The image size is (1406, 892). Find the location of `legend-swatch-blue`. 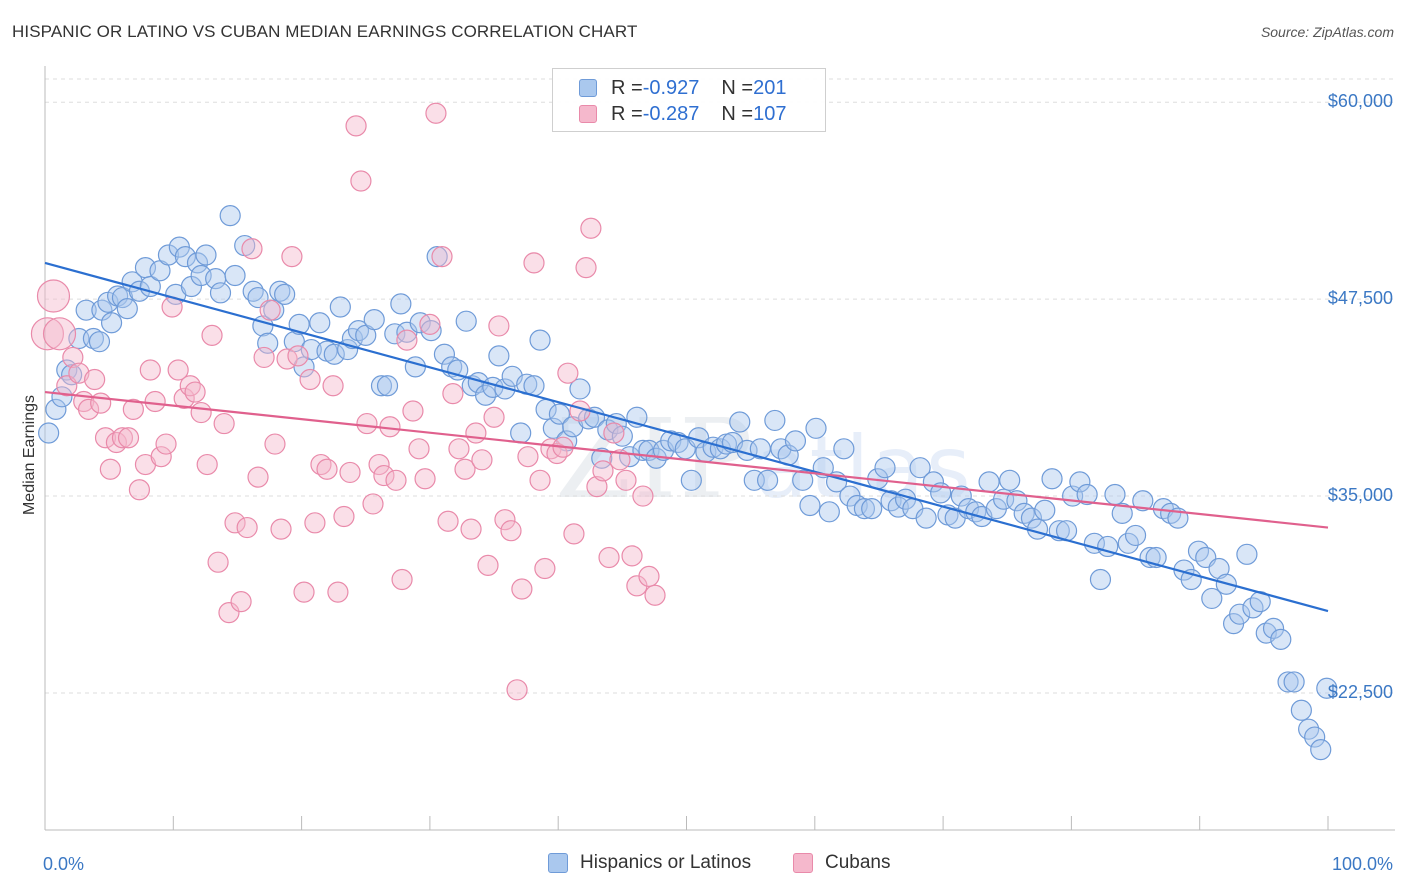

legend-swatch-blue is located at coordinates (588, 88).